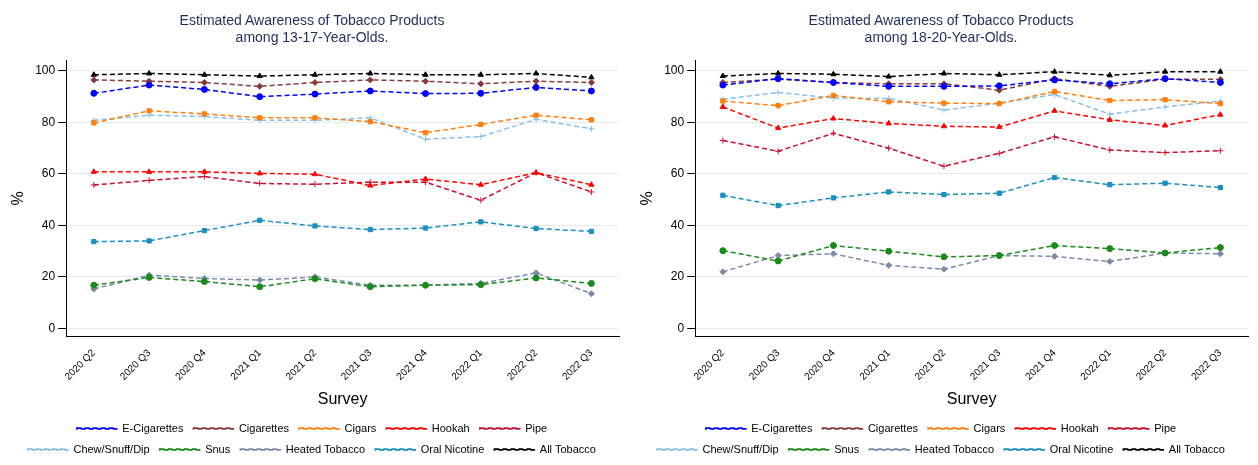 Image resolution: width=1258 pixels, height=465 pixels. What do you see at coordinates (312, 29) in the screenshot?
I see `chart-title: Estimated Awareness of Tobacco Products among 13-17-Year-Olds.` at bounding box center [312, 29].